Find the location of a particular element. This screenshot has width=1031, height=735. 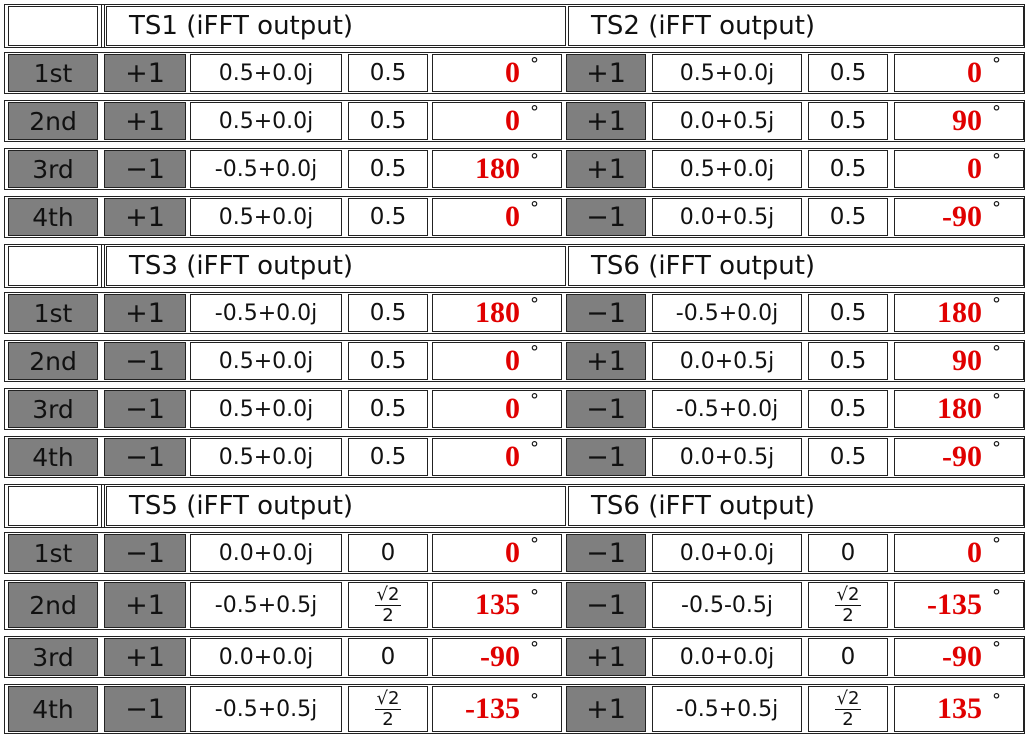

phase: -90 ° is located at coordinates (959, 217).